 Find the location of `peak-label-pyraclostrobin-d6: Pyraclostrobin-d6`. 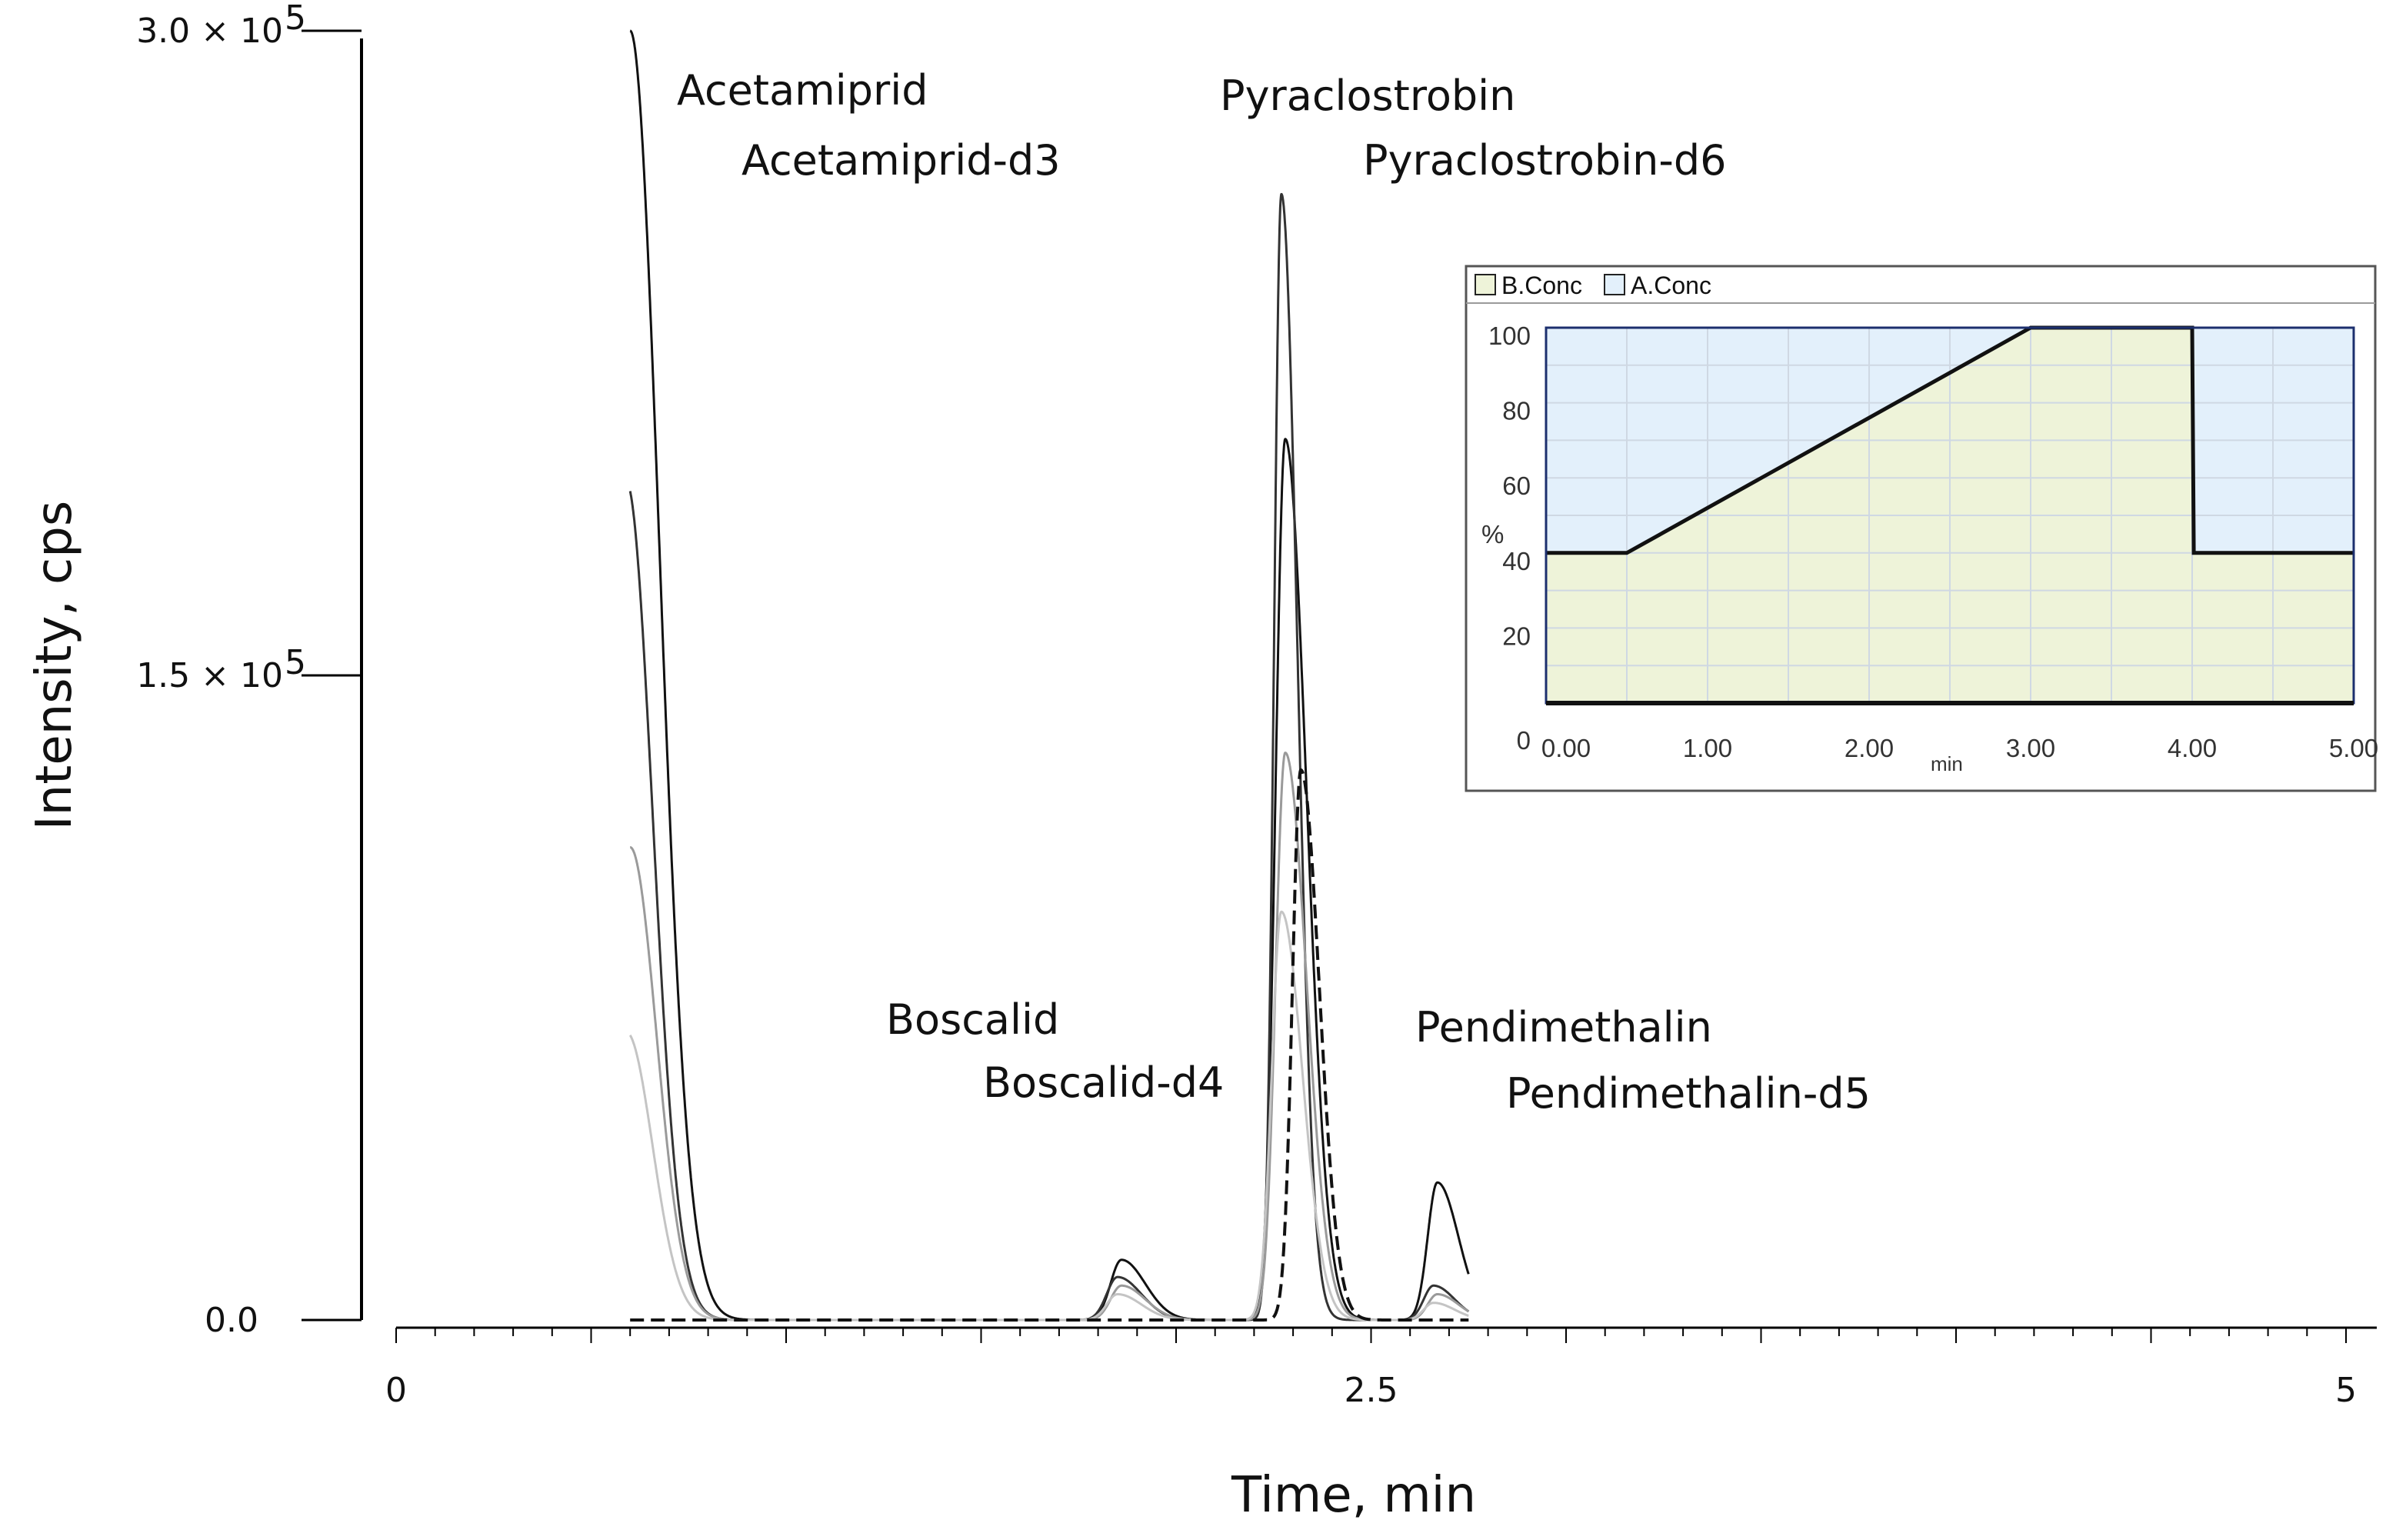

peak-label-pyraclostrobin-d6: Pyraclostrobin-d6 is located at coordinates (1545, 160).